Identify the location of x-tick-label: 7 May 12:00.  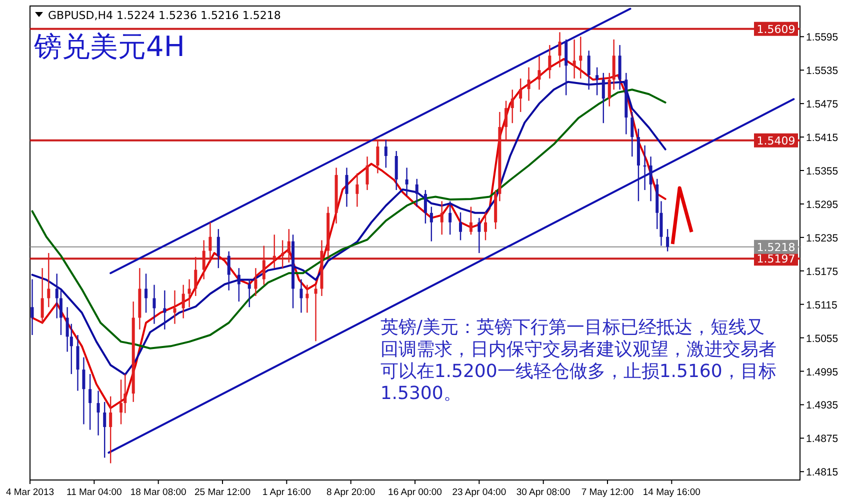
(607, 492).